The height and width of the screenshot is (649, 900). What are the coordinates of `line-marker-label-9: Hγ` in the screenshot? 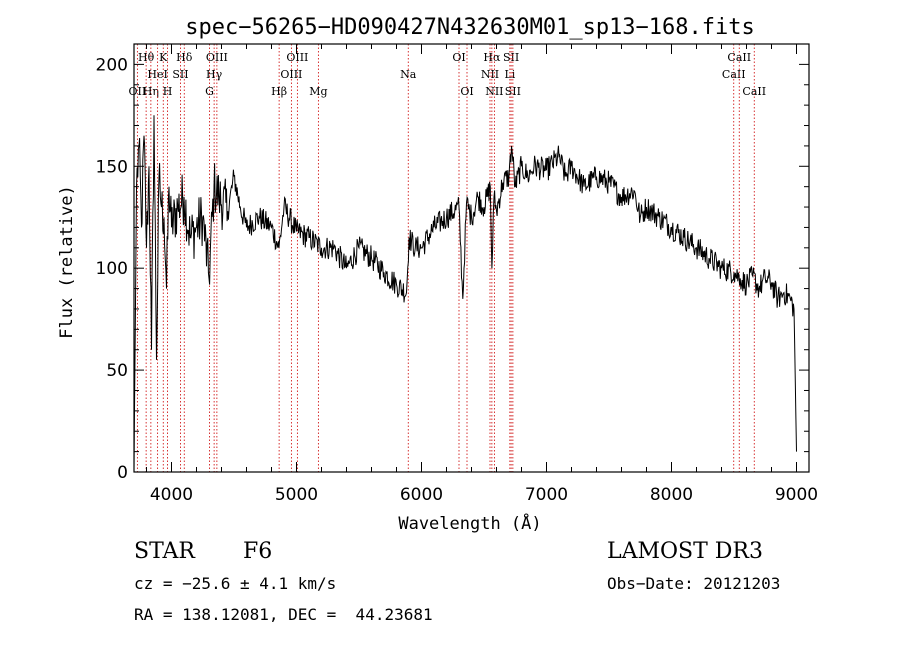 It's located at (214, 74).